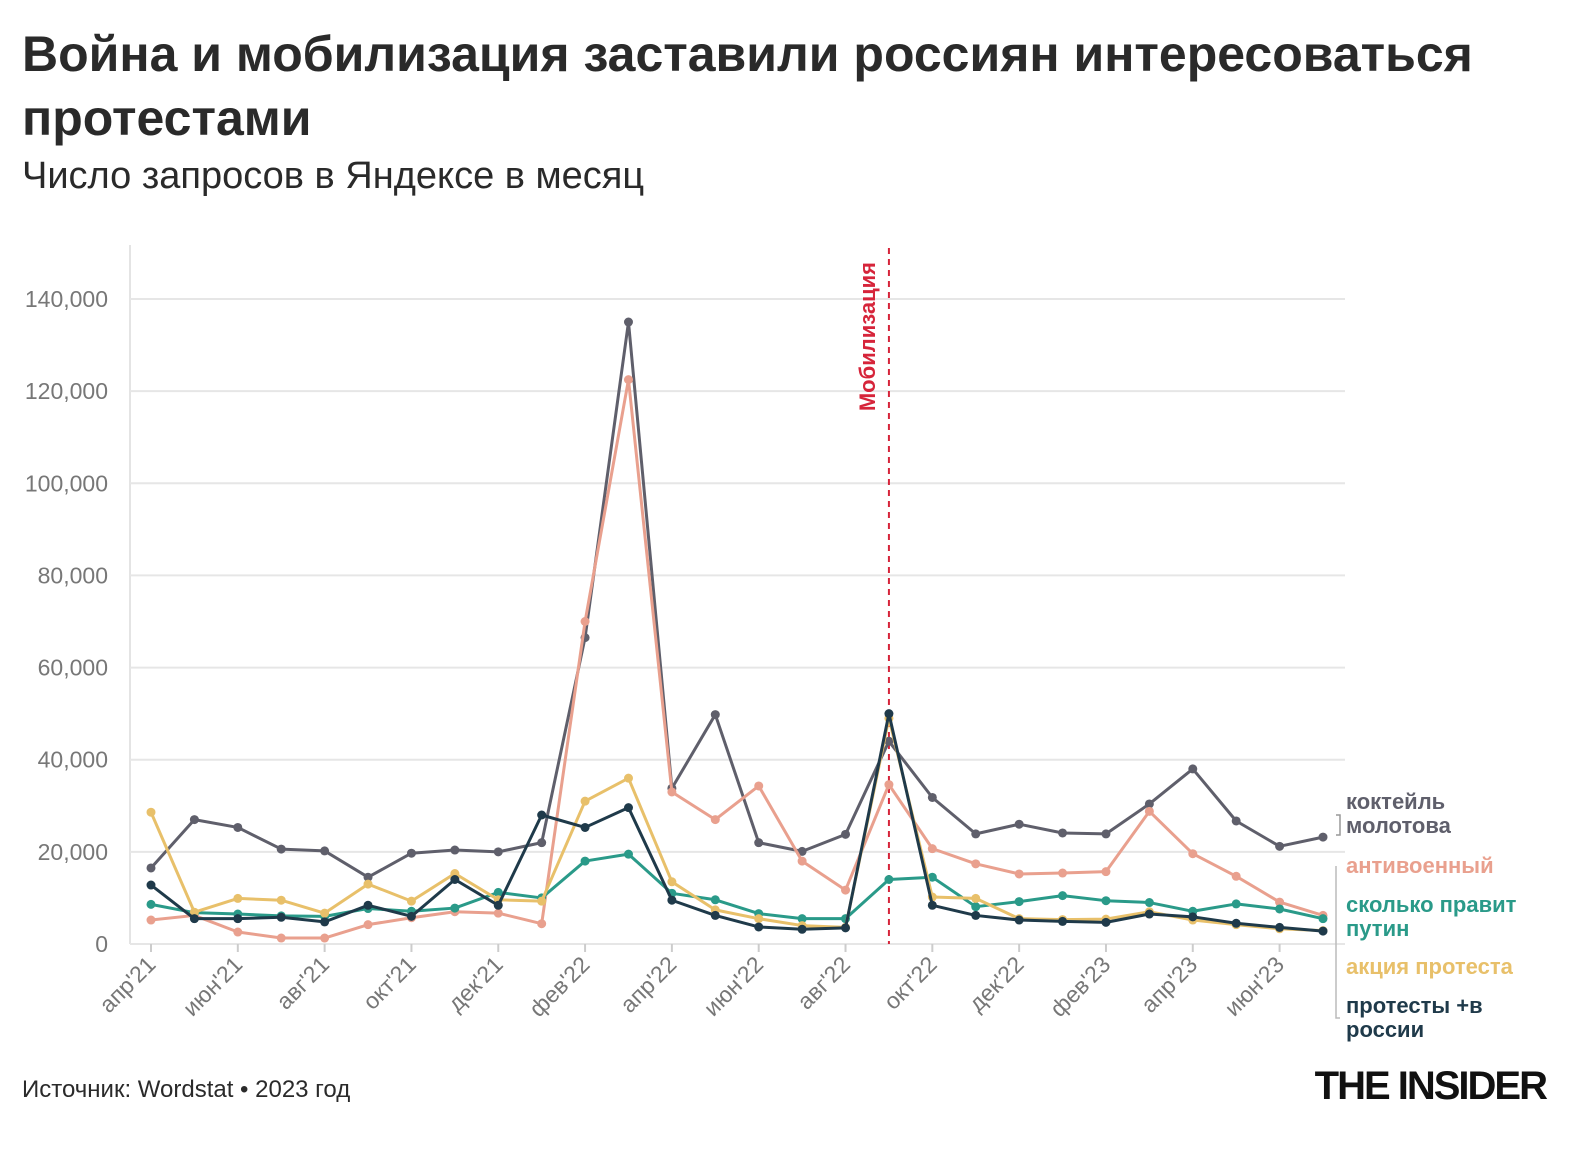 Image resolution: width=1592 pixels, height=1150 pixels. I want to click on legend-entry: коктейль молотова, so click(1398, 813).